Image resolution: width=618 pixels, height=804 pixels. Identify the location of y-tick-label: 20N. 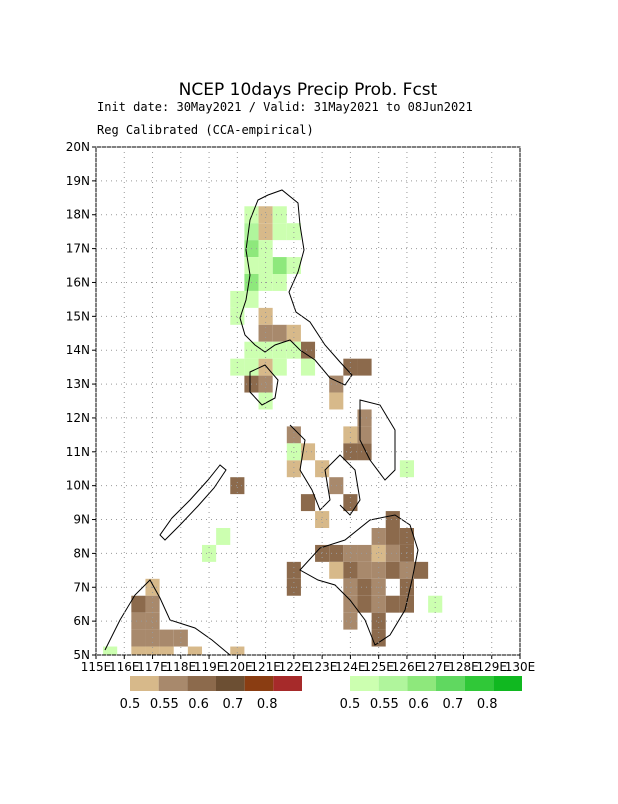
(78, 147).